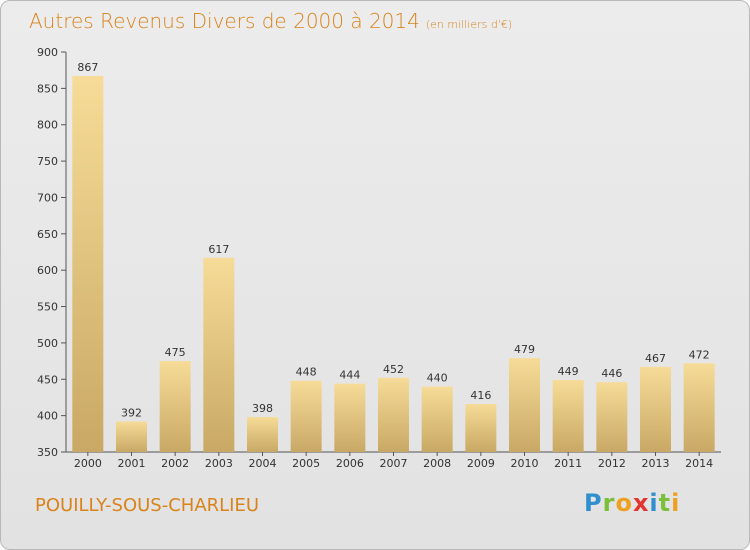  What do you see at coordinates (175, 463) in the screenshot?
I see `x-tick-label-2002: 2002` at bounding box center [175, 463].